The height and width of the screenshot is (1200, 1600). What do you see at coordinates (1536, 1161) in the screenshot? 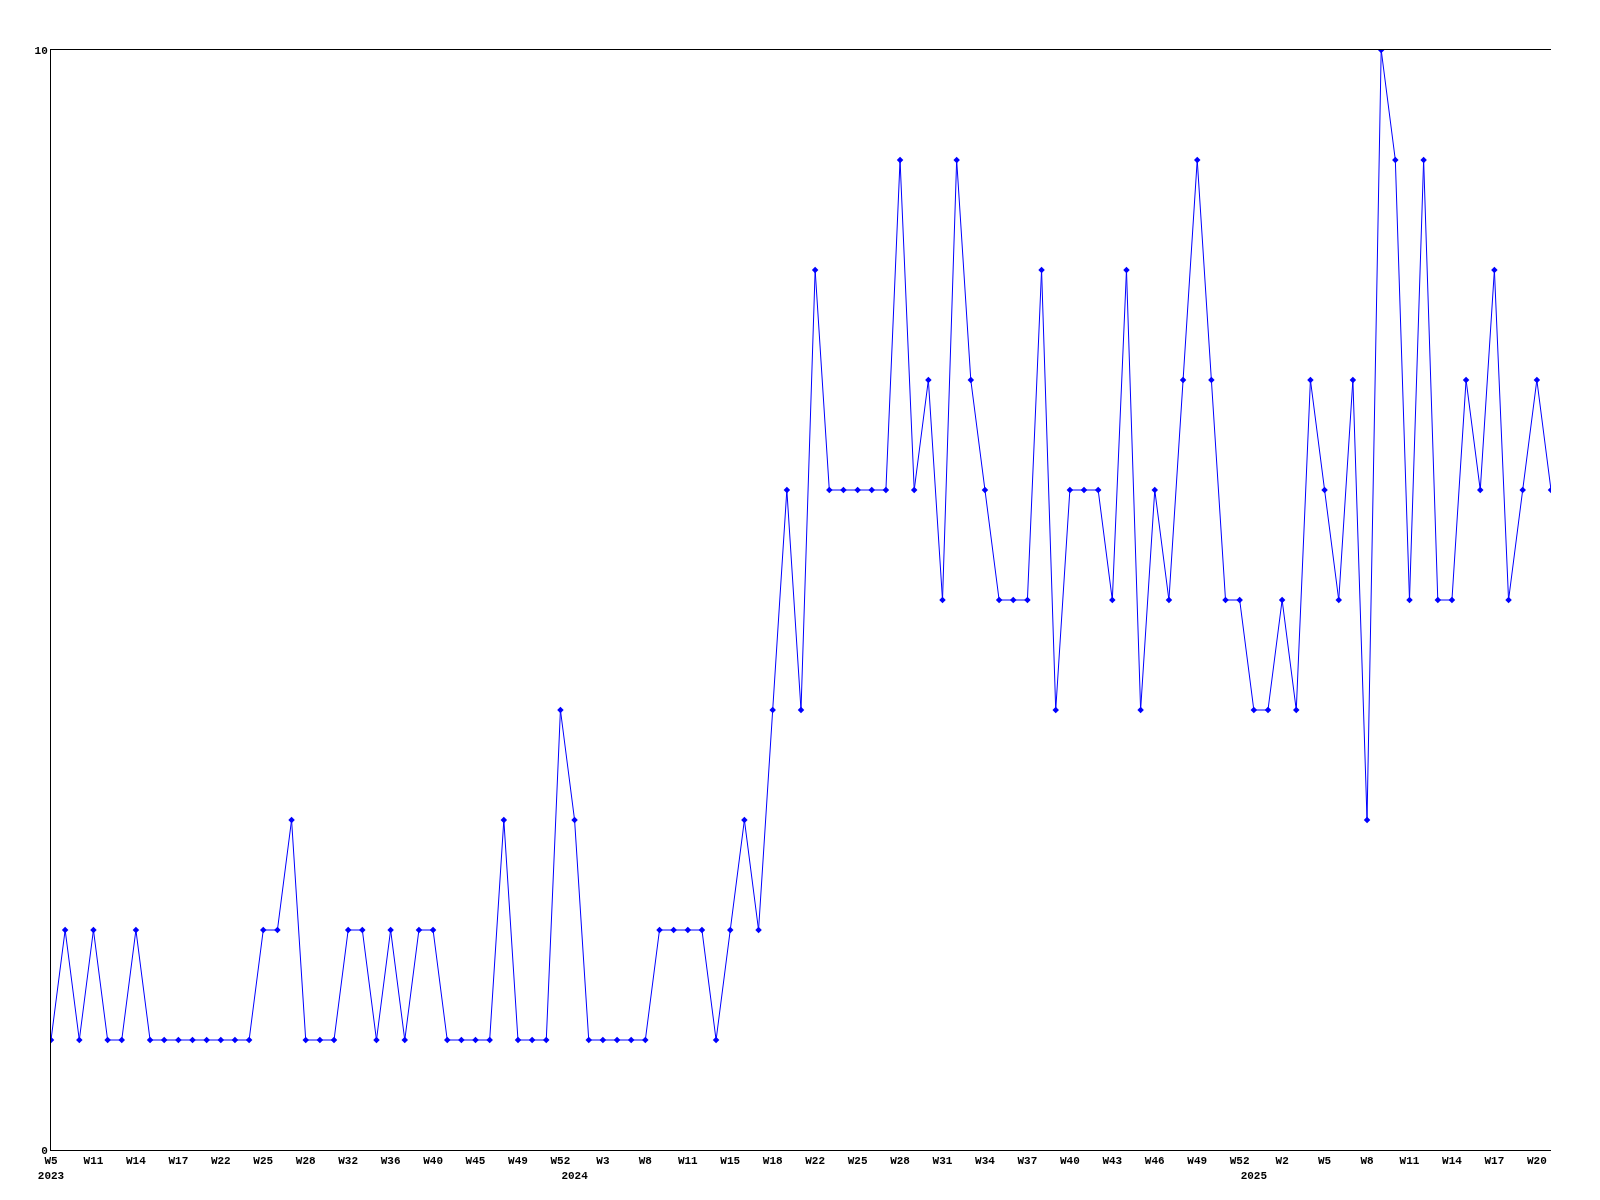
I see `x-tick-label: W20` at bounding box center [1536, 1161].